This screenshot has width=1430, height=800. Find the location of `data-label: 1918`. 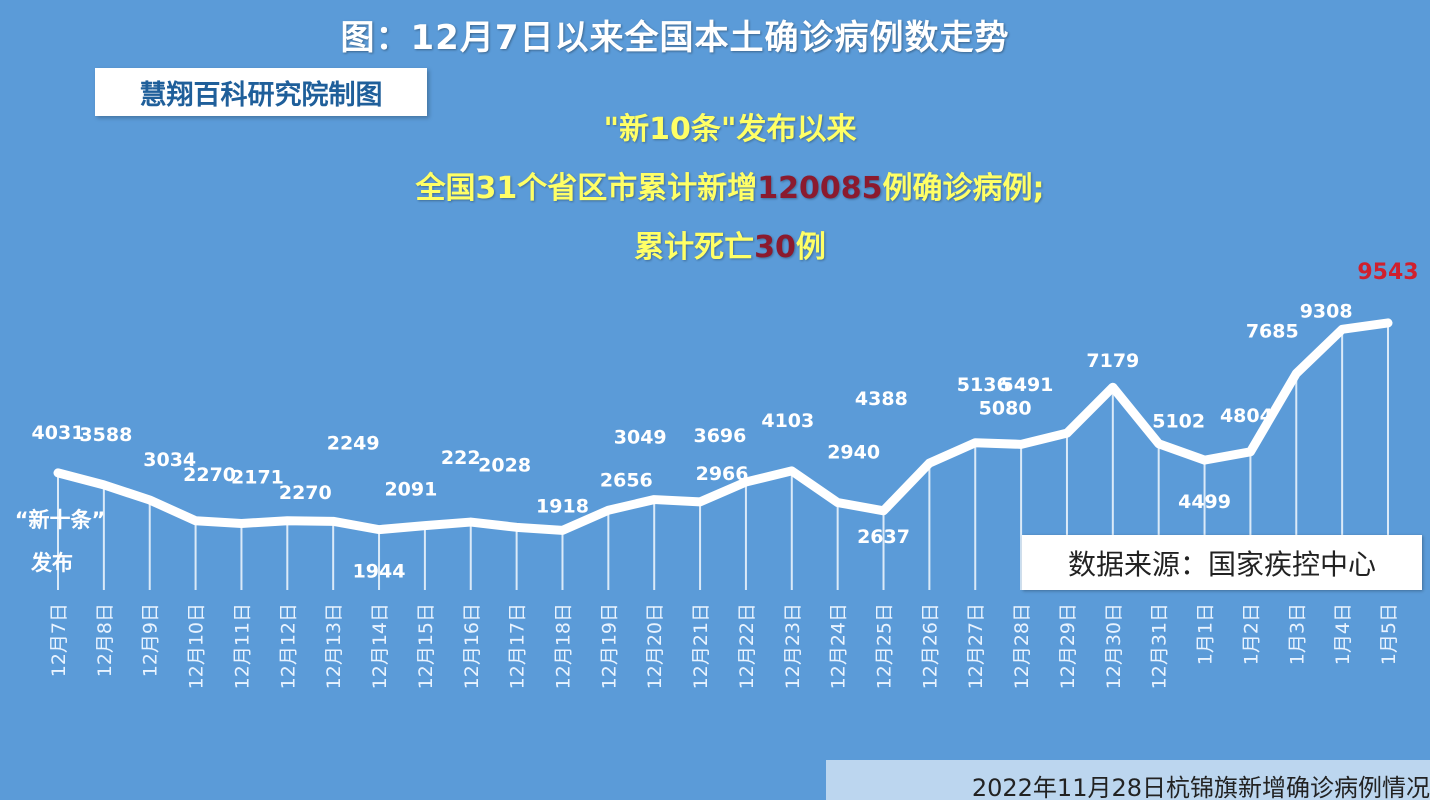

data-label: 1918 is located at coordinates (562, 506).